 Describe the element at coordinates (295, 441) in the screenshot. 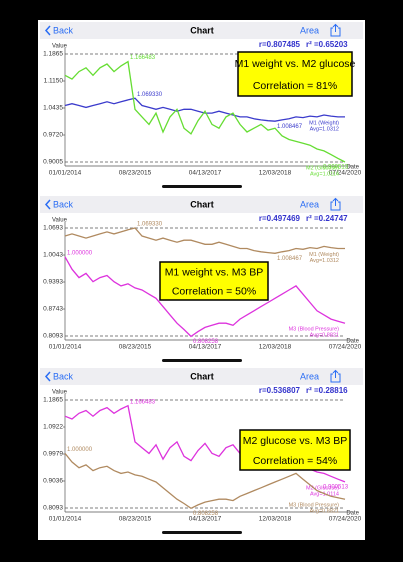

I see `annotation-text: M2 glucose vs. M3 BP` at that location.